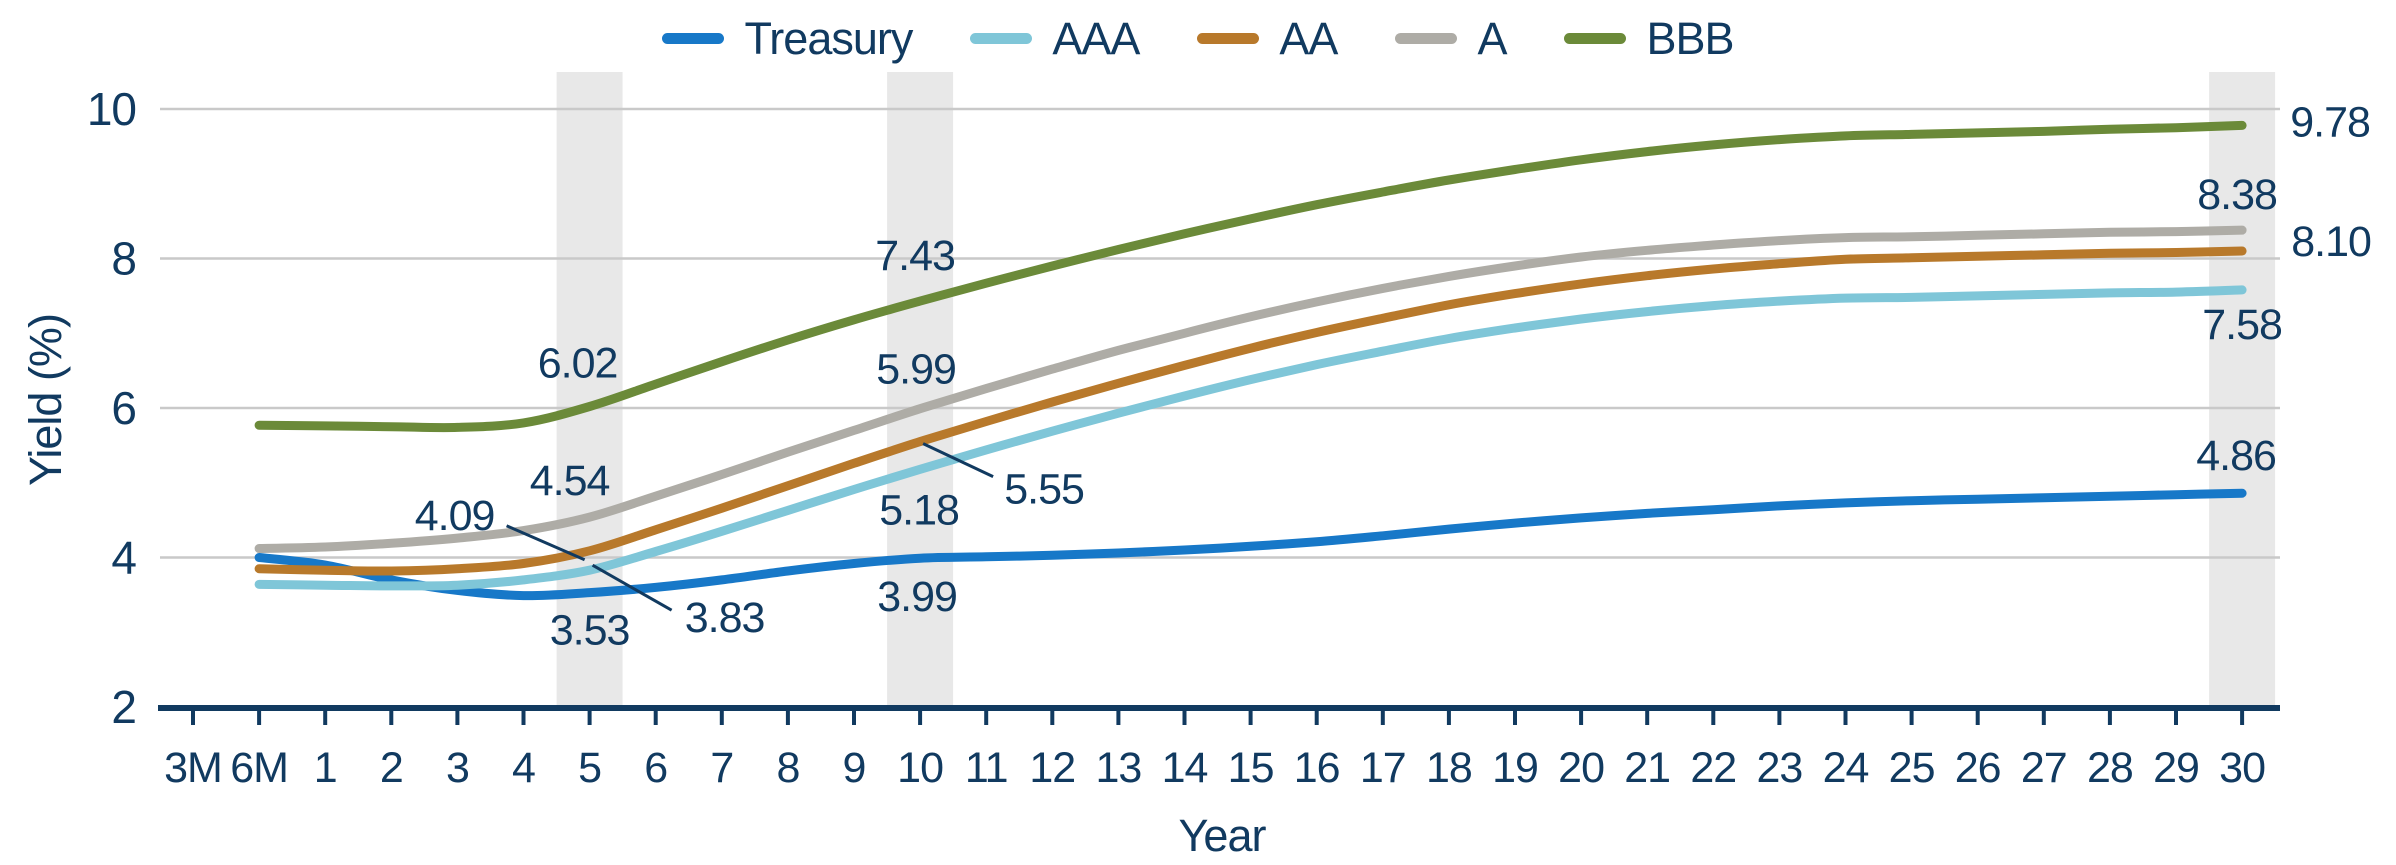 The image size is (2396, 865). What do you see at coordinates (570, 481) in the screenshot?
I see `annotation-label-a-5: 4.54` at bounding box center [570, 481].